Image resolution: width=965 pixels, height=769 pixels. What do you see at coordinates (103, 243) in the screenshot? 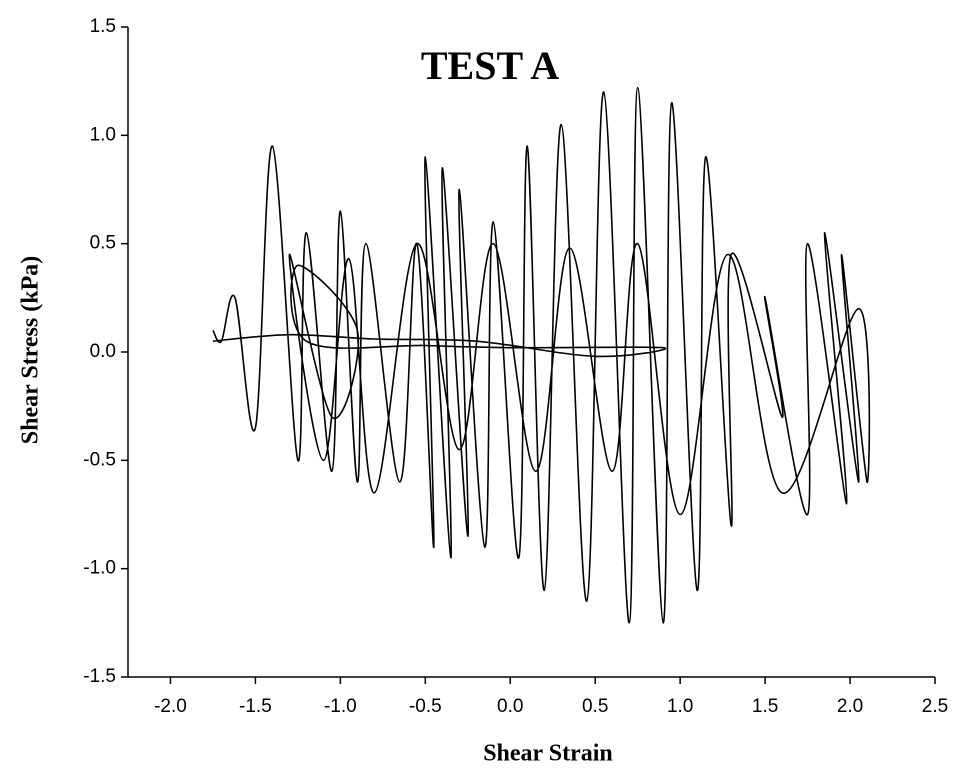
I see `y-tick-label: 0.5` at bounding box center [103, 243].